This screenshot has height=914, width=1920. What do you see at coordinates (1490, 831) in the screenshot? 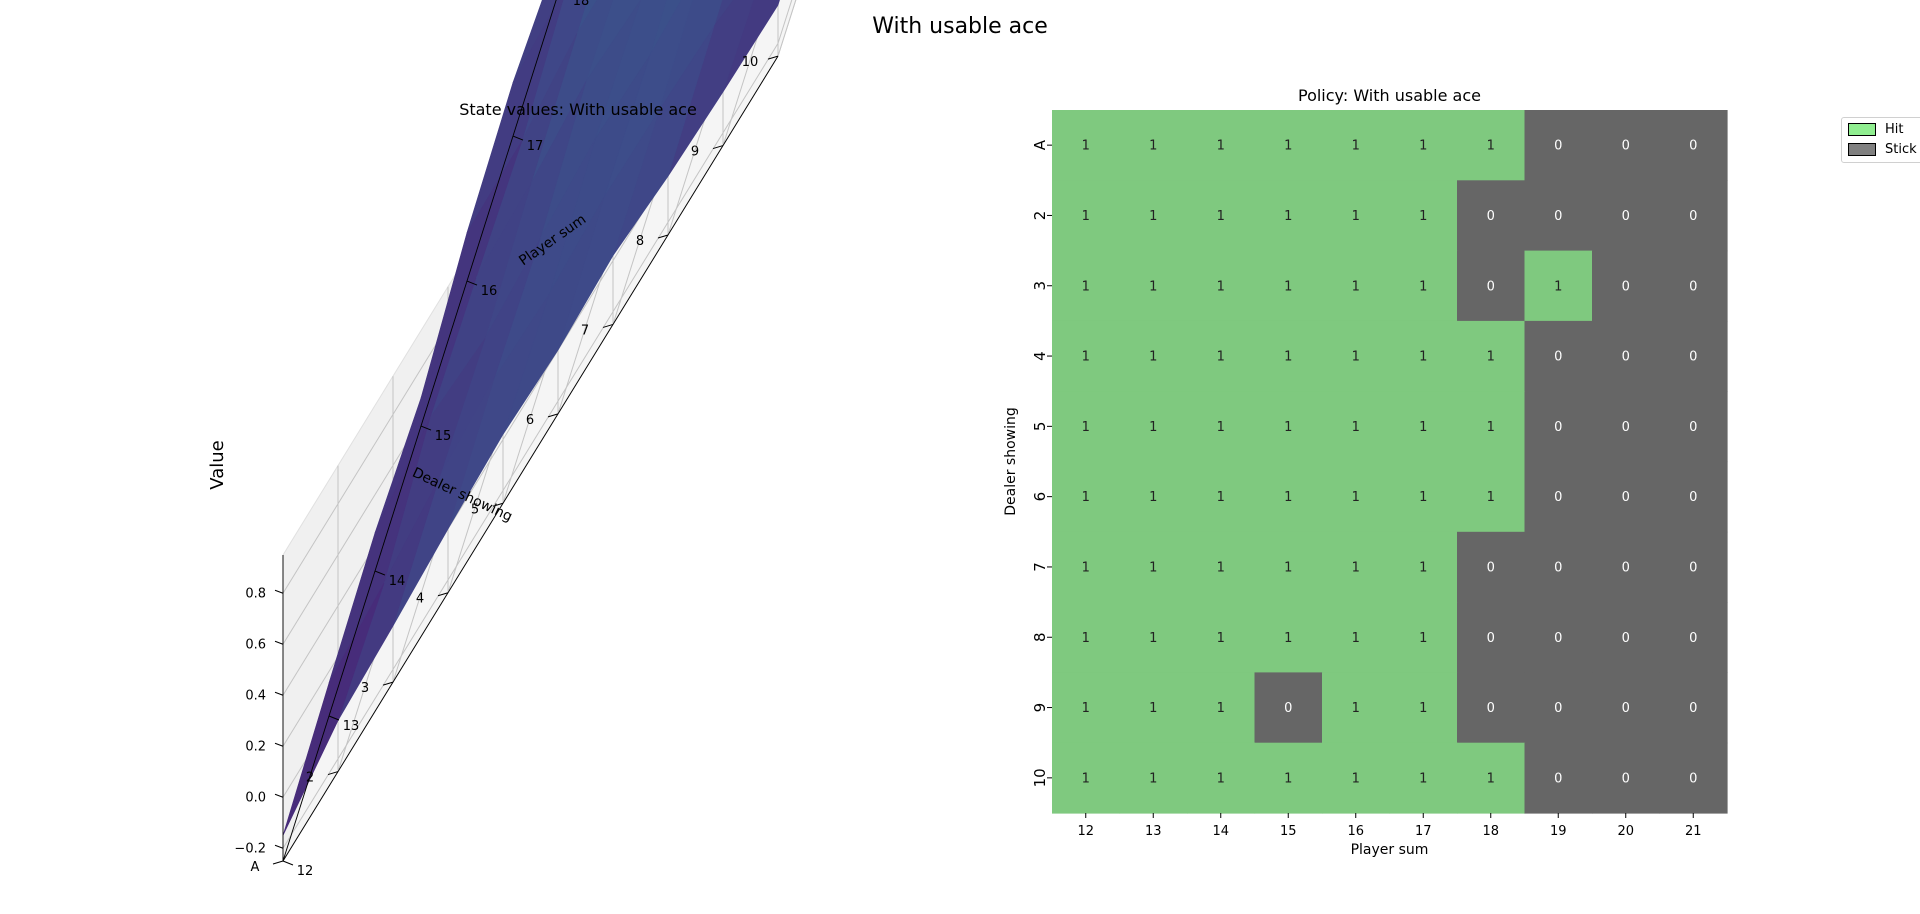
I see `x-tick-label: 18` at bounding box center [1490, 831].